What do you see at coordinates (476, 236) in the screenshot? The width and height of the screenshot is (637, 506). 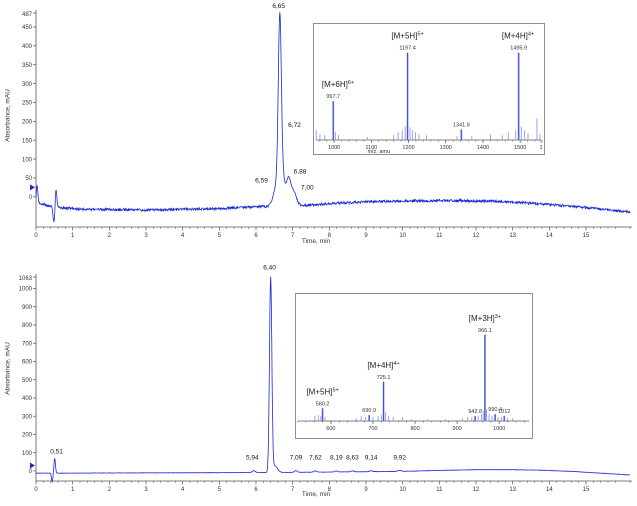 I see `x-tick-label: 12` at bounding box center [476, 236].